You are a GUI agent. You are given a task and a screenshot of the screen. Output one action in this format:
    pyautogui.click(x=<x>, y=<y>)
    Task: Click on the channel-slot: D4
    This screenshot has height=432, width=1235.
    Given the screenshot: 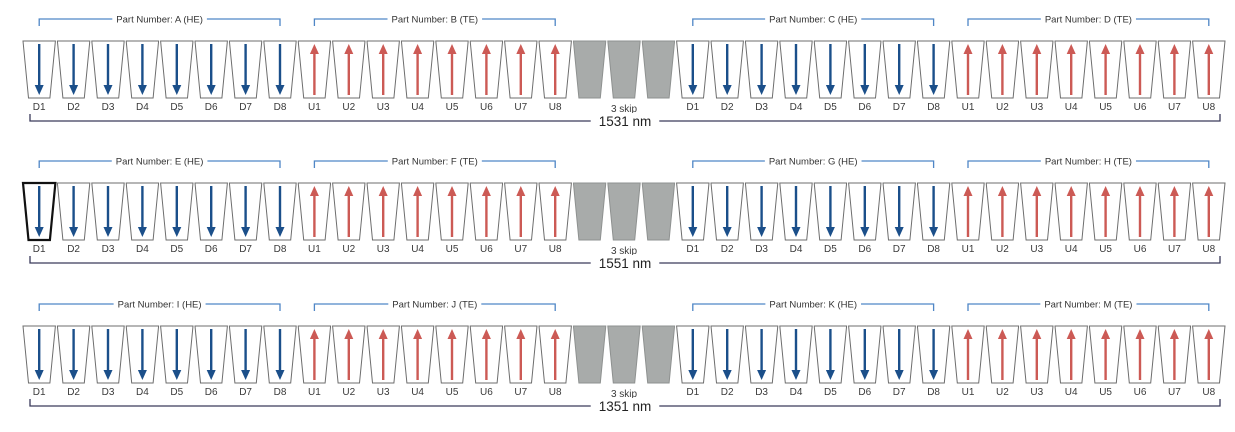 What is the action you would take?
    pyautogui.click(x=796, y=76)
    